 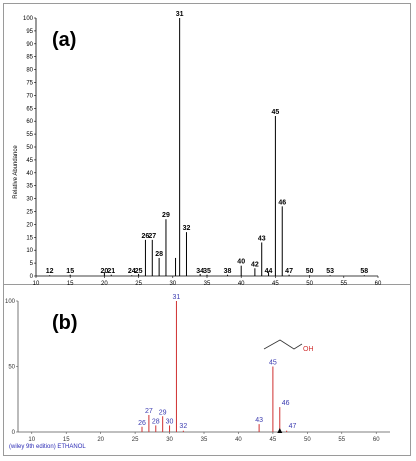 I want to click on panel-a-y-label: Relative Abundance, so click(x=16, y=172).